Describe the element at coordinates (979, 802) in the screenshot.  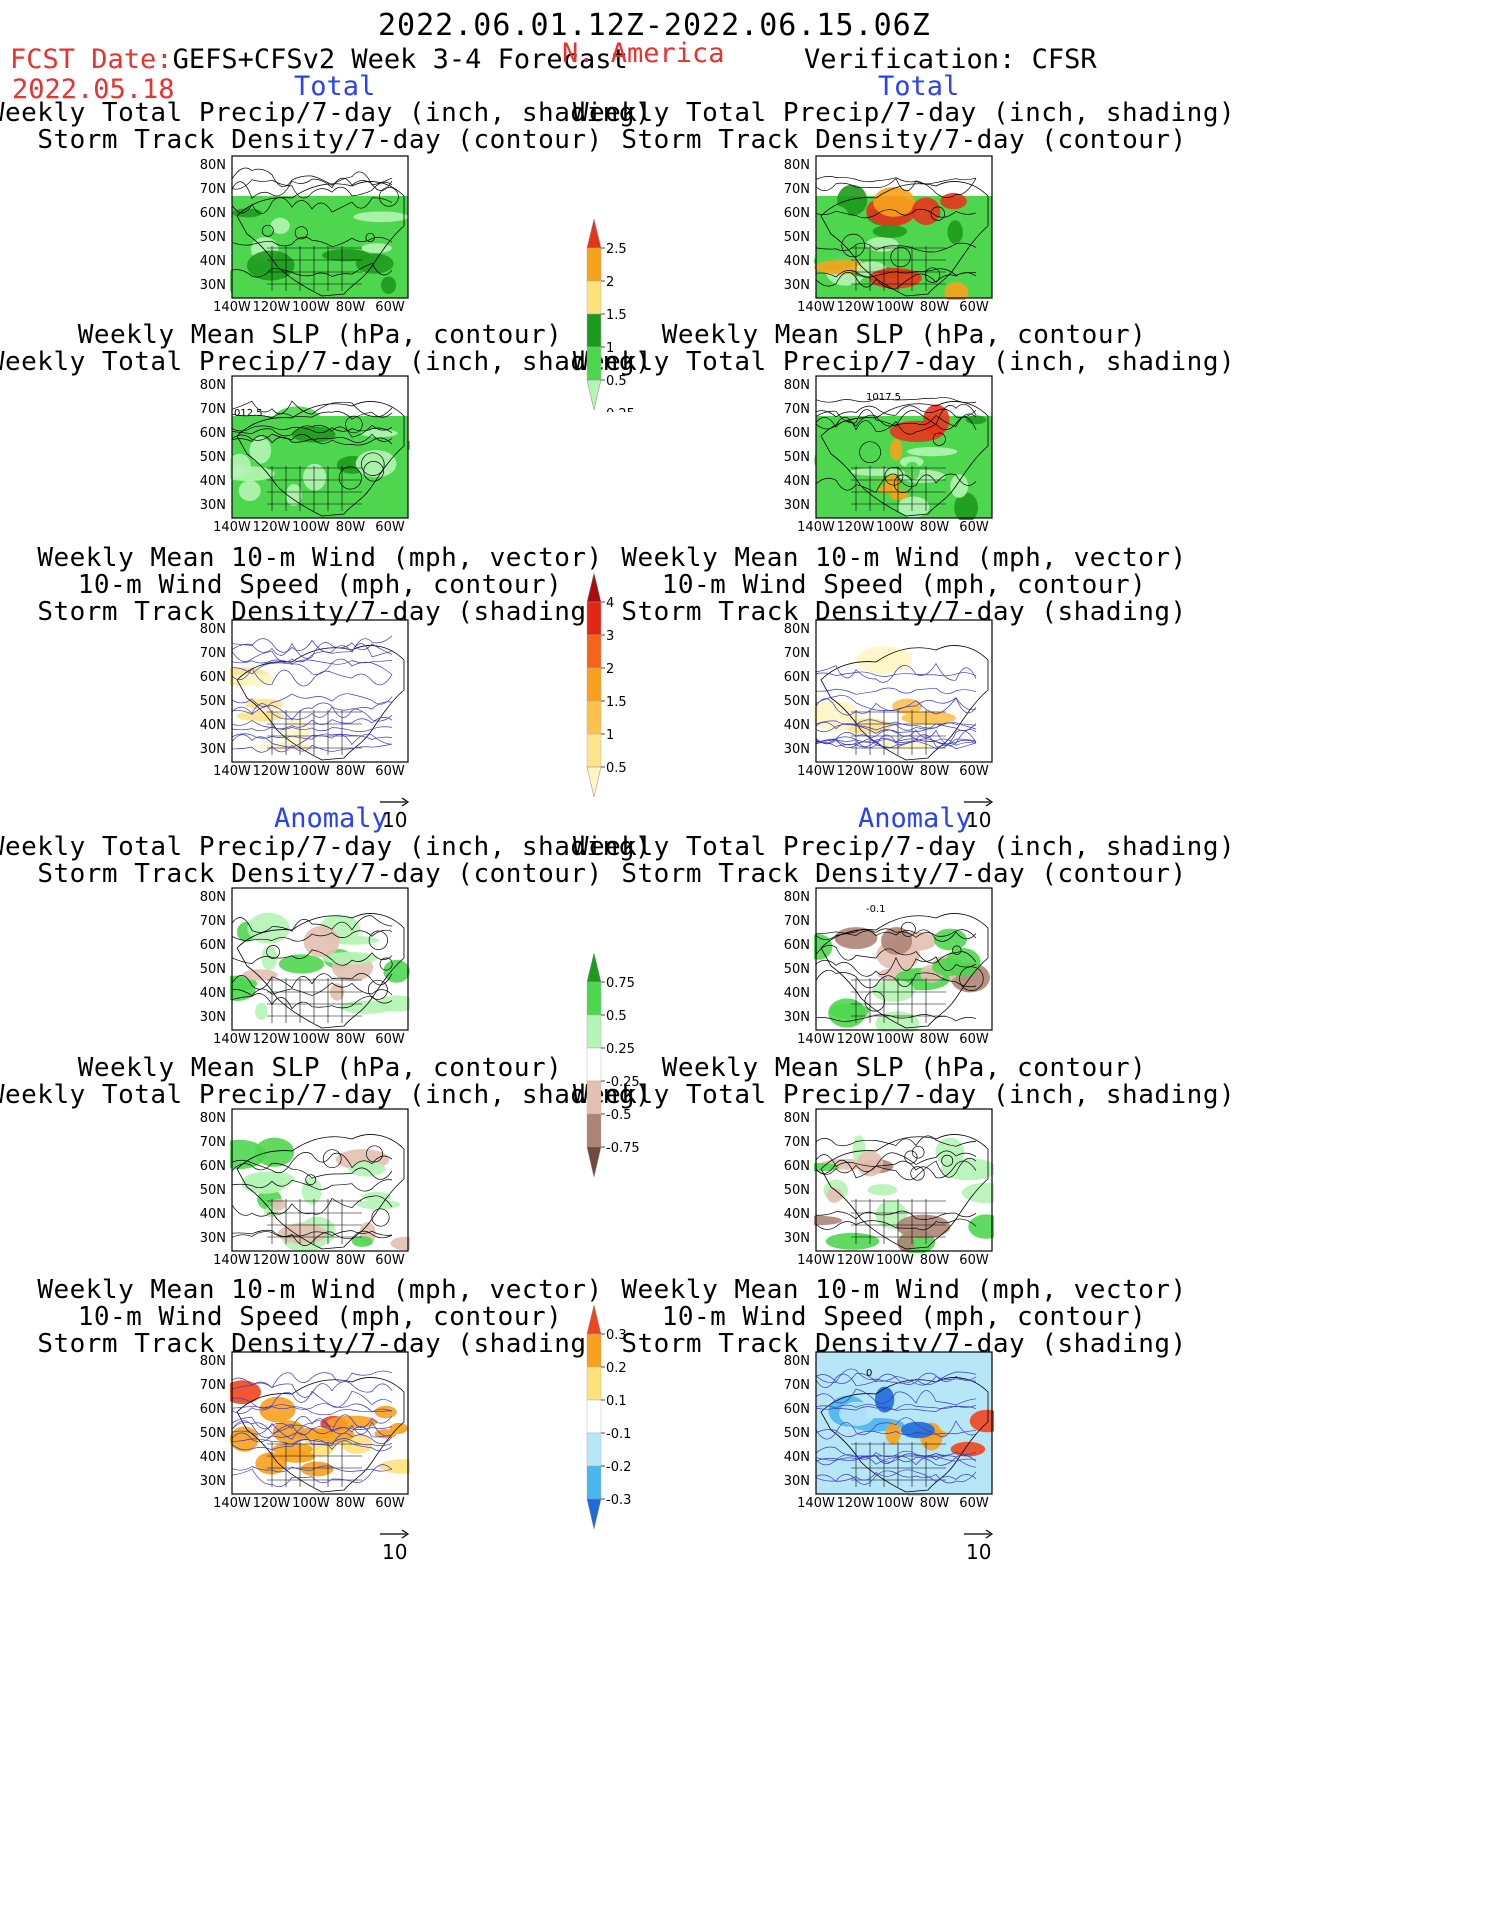
I see `arrow-icon` at that location.